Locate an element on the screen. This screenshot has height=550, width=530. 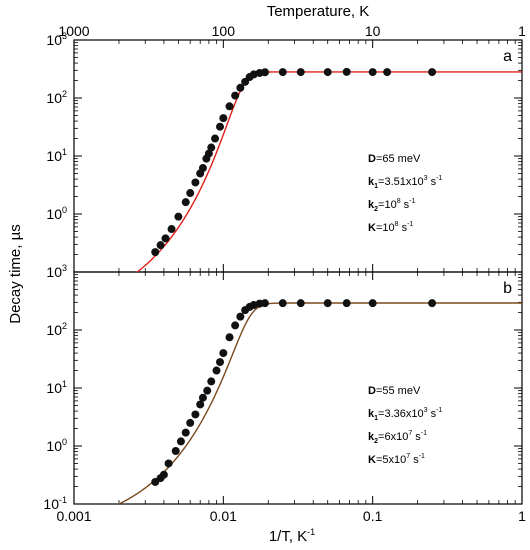
x-tick-label: 0.01 is located at coordinates (223, 516).